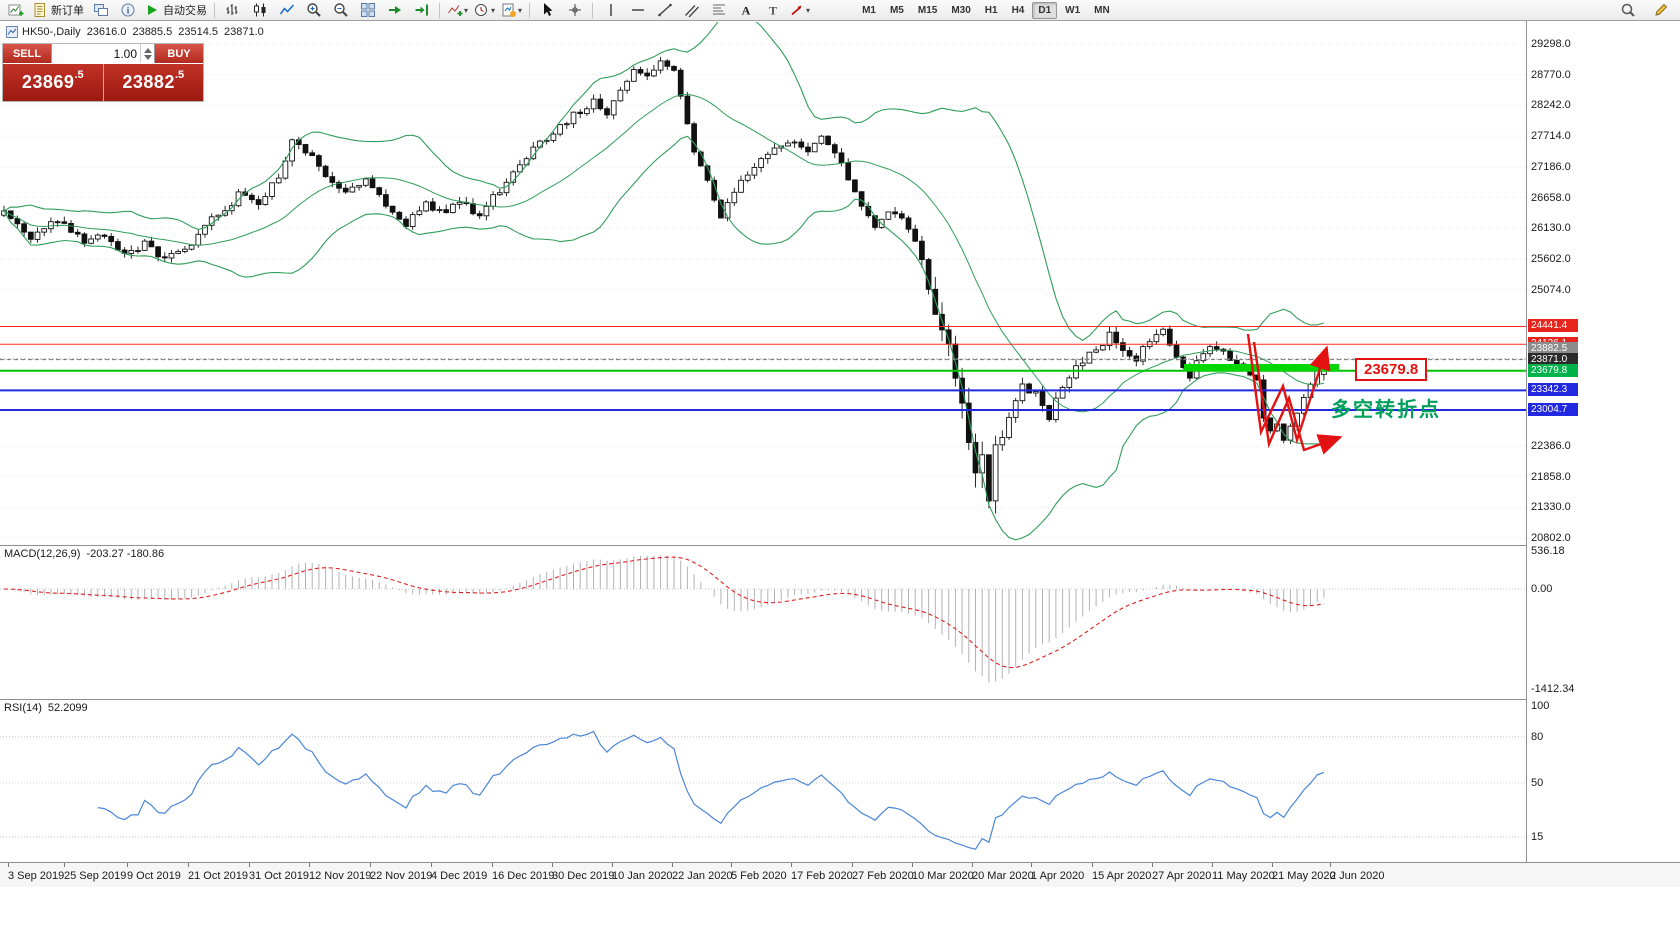 The width and height of the screenshot is (1680, 944). Describe the element at coordinates (991, 10) in the screenshot. I see `timeframe-h1: H1` at that location.